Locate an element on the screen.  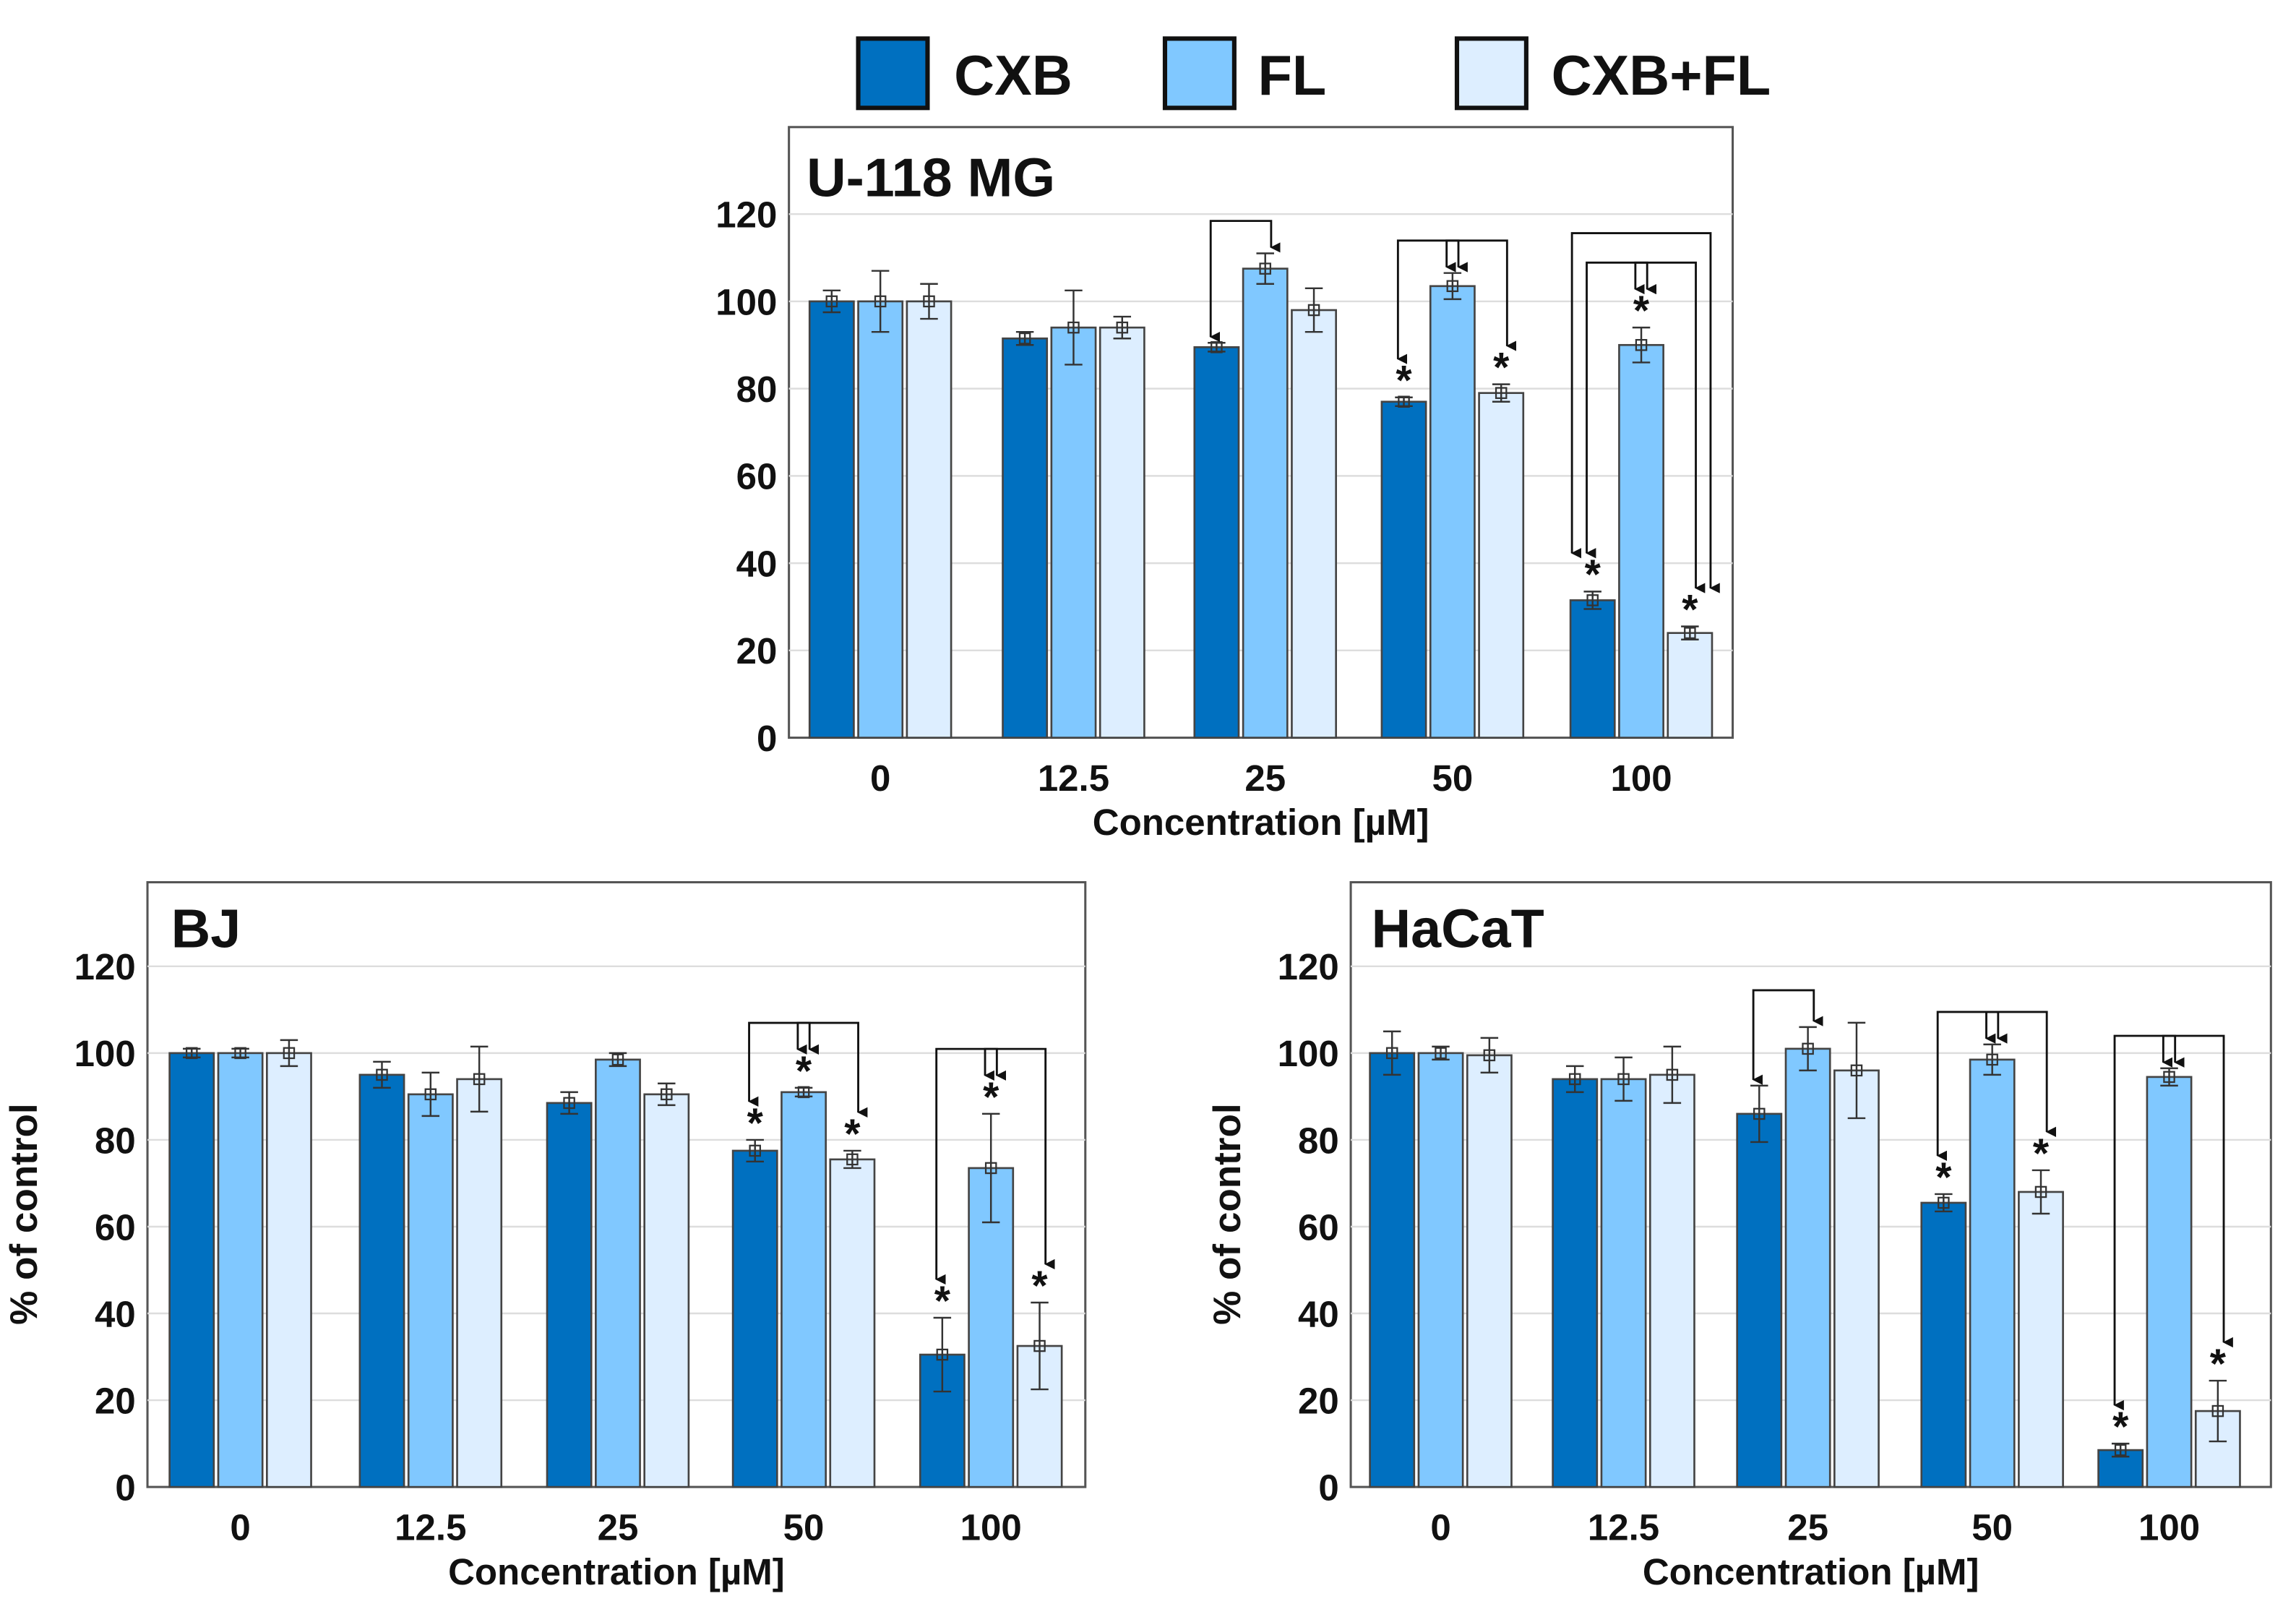
x-tick-label: 12.5 is located at coordinates (430, 1527).